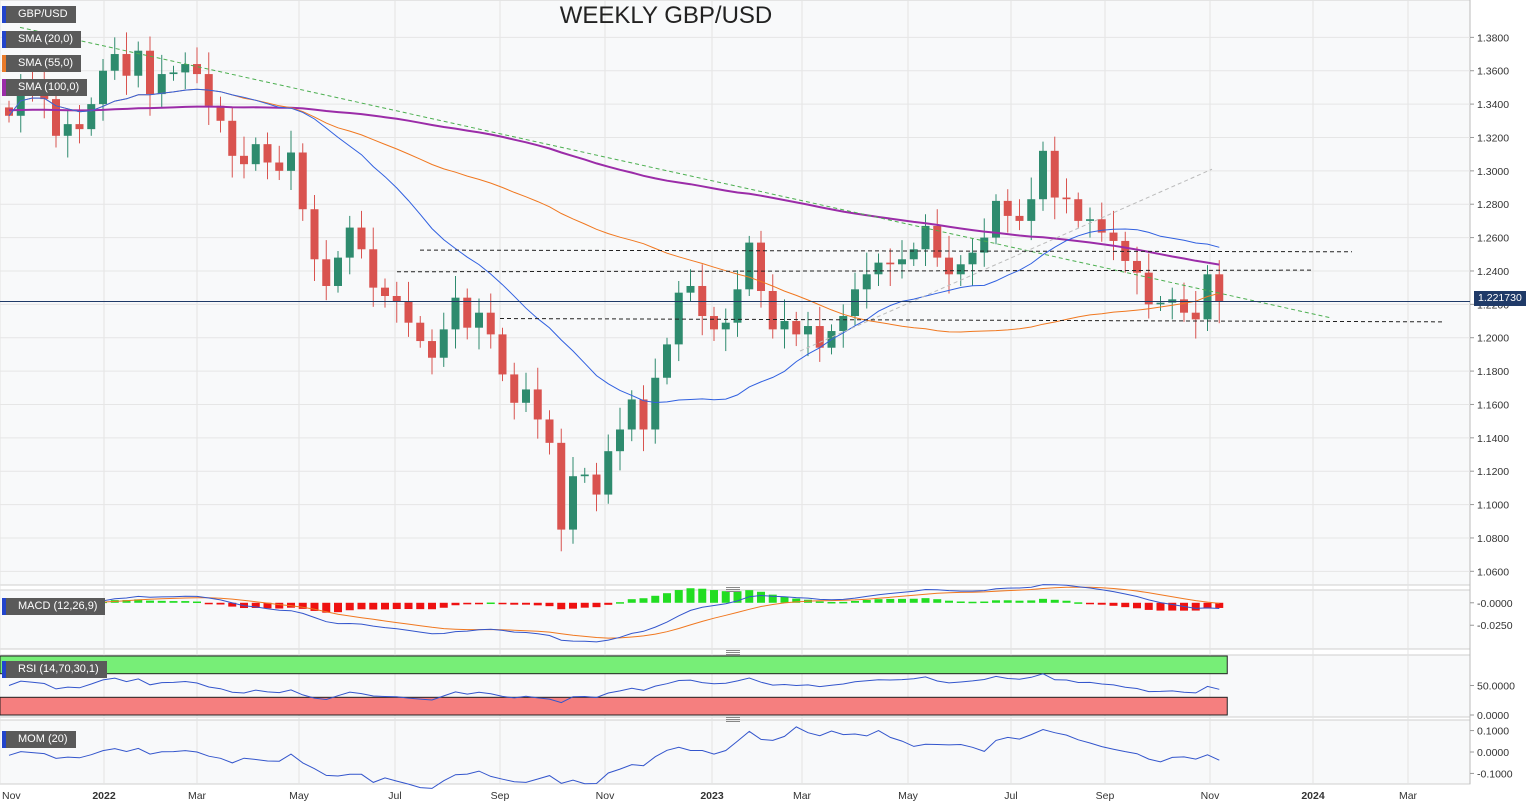 The image size is (1536, 807). I want to click on y-tick-label: 1.3200, so click(1493, 138).